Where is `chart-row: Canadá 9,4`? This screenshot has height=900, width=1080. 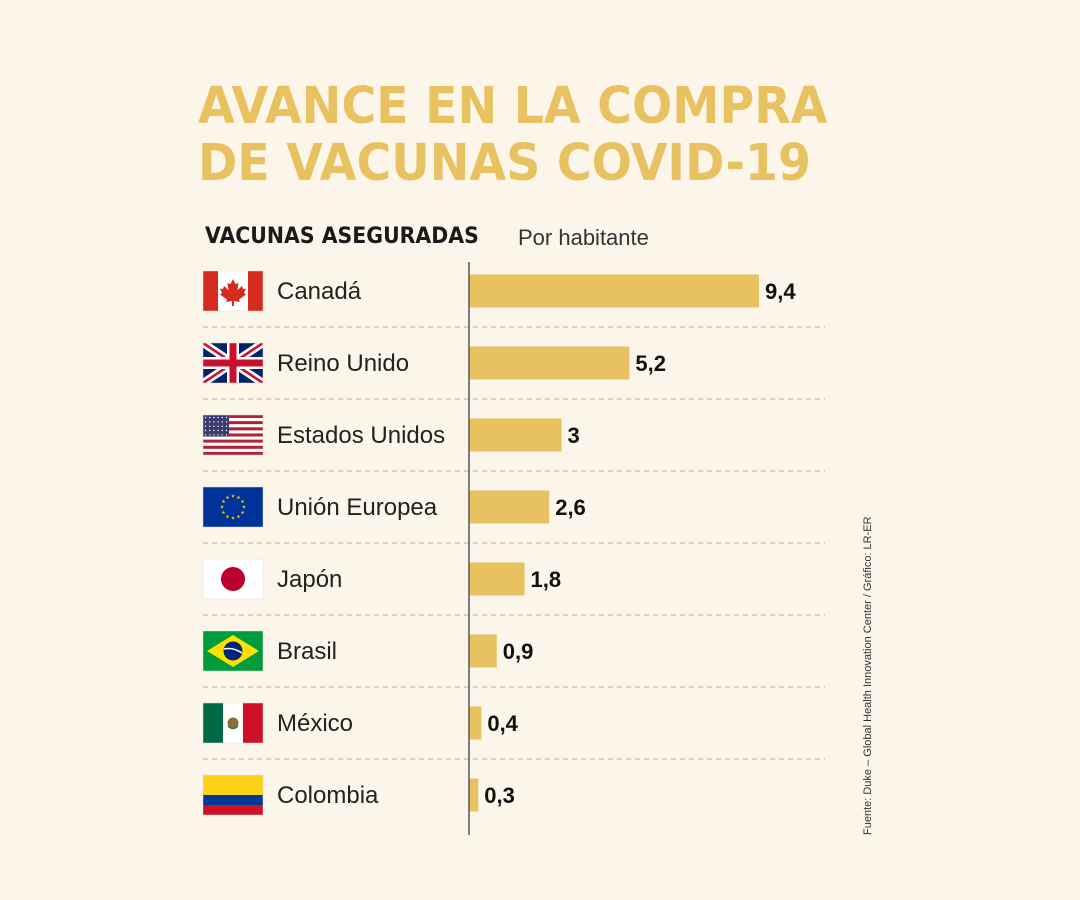
chart-row: Canadá 9,4 is located at coordinates (513, 299).